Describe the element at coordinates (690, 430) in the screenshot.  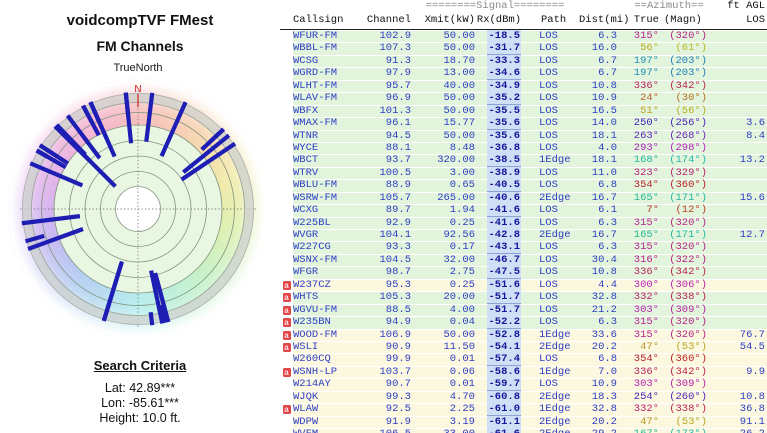
I see `magn-azimuth-cell: (173°)` at that location.